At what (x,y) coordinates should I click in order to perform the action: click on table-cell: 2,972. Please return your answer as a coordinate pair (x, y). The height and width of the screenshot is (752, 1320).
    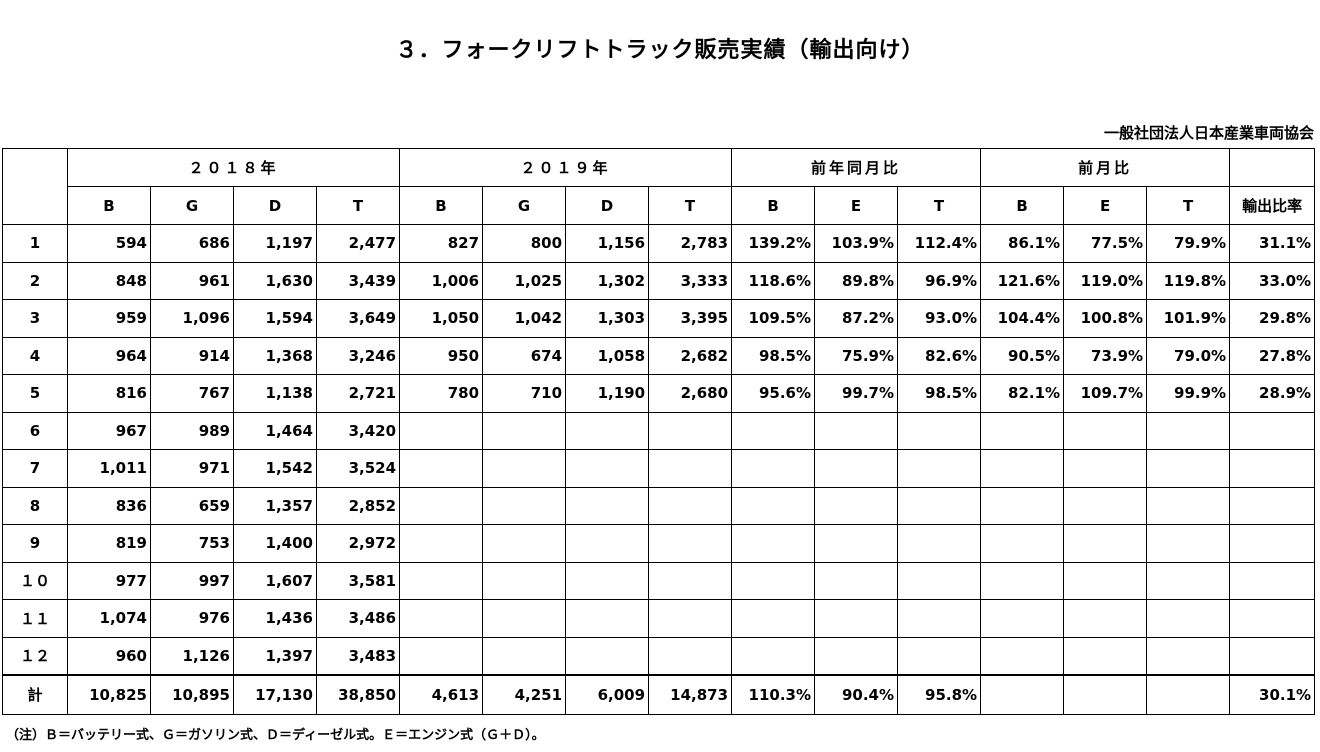
    Looking at the image, I should click on (358, 543).